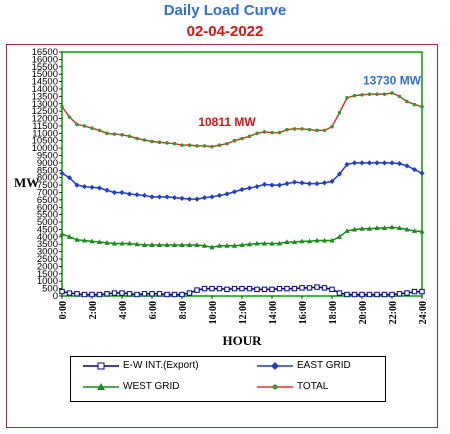 This screenshot has width=450, height=434. I want to click on y-tick-label: 2500, so click(47, 259).